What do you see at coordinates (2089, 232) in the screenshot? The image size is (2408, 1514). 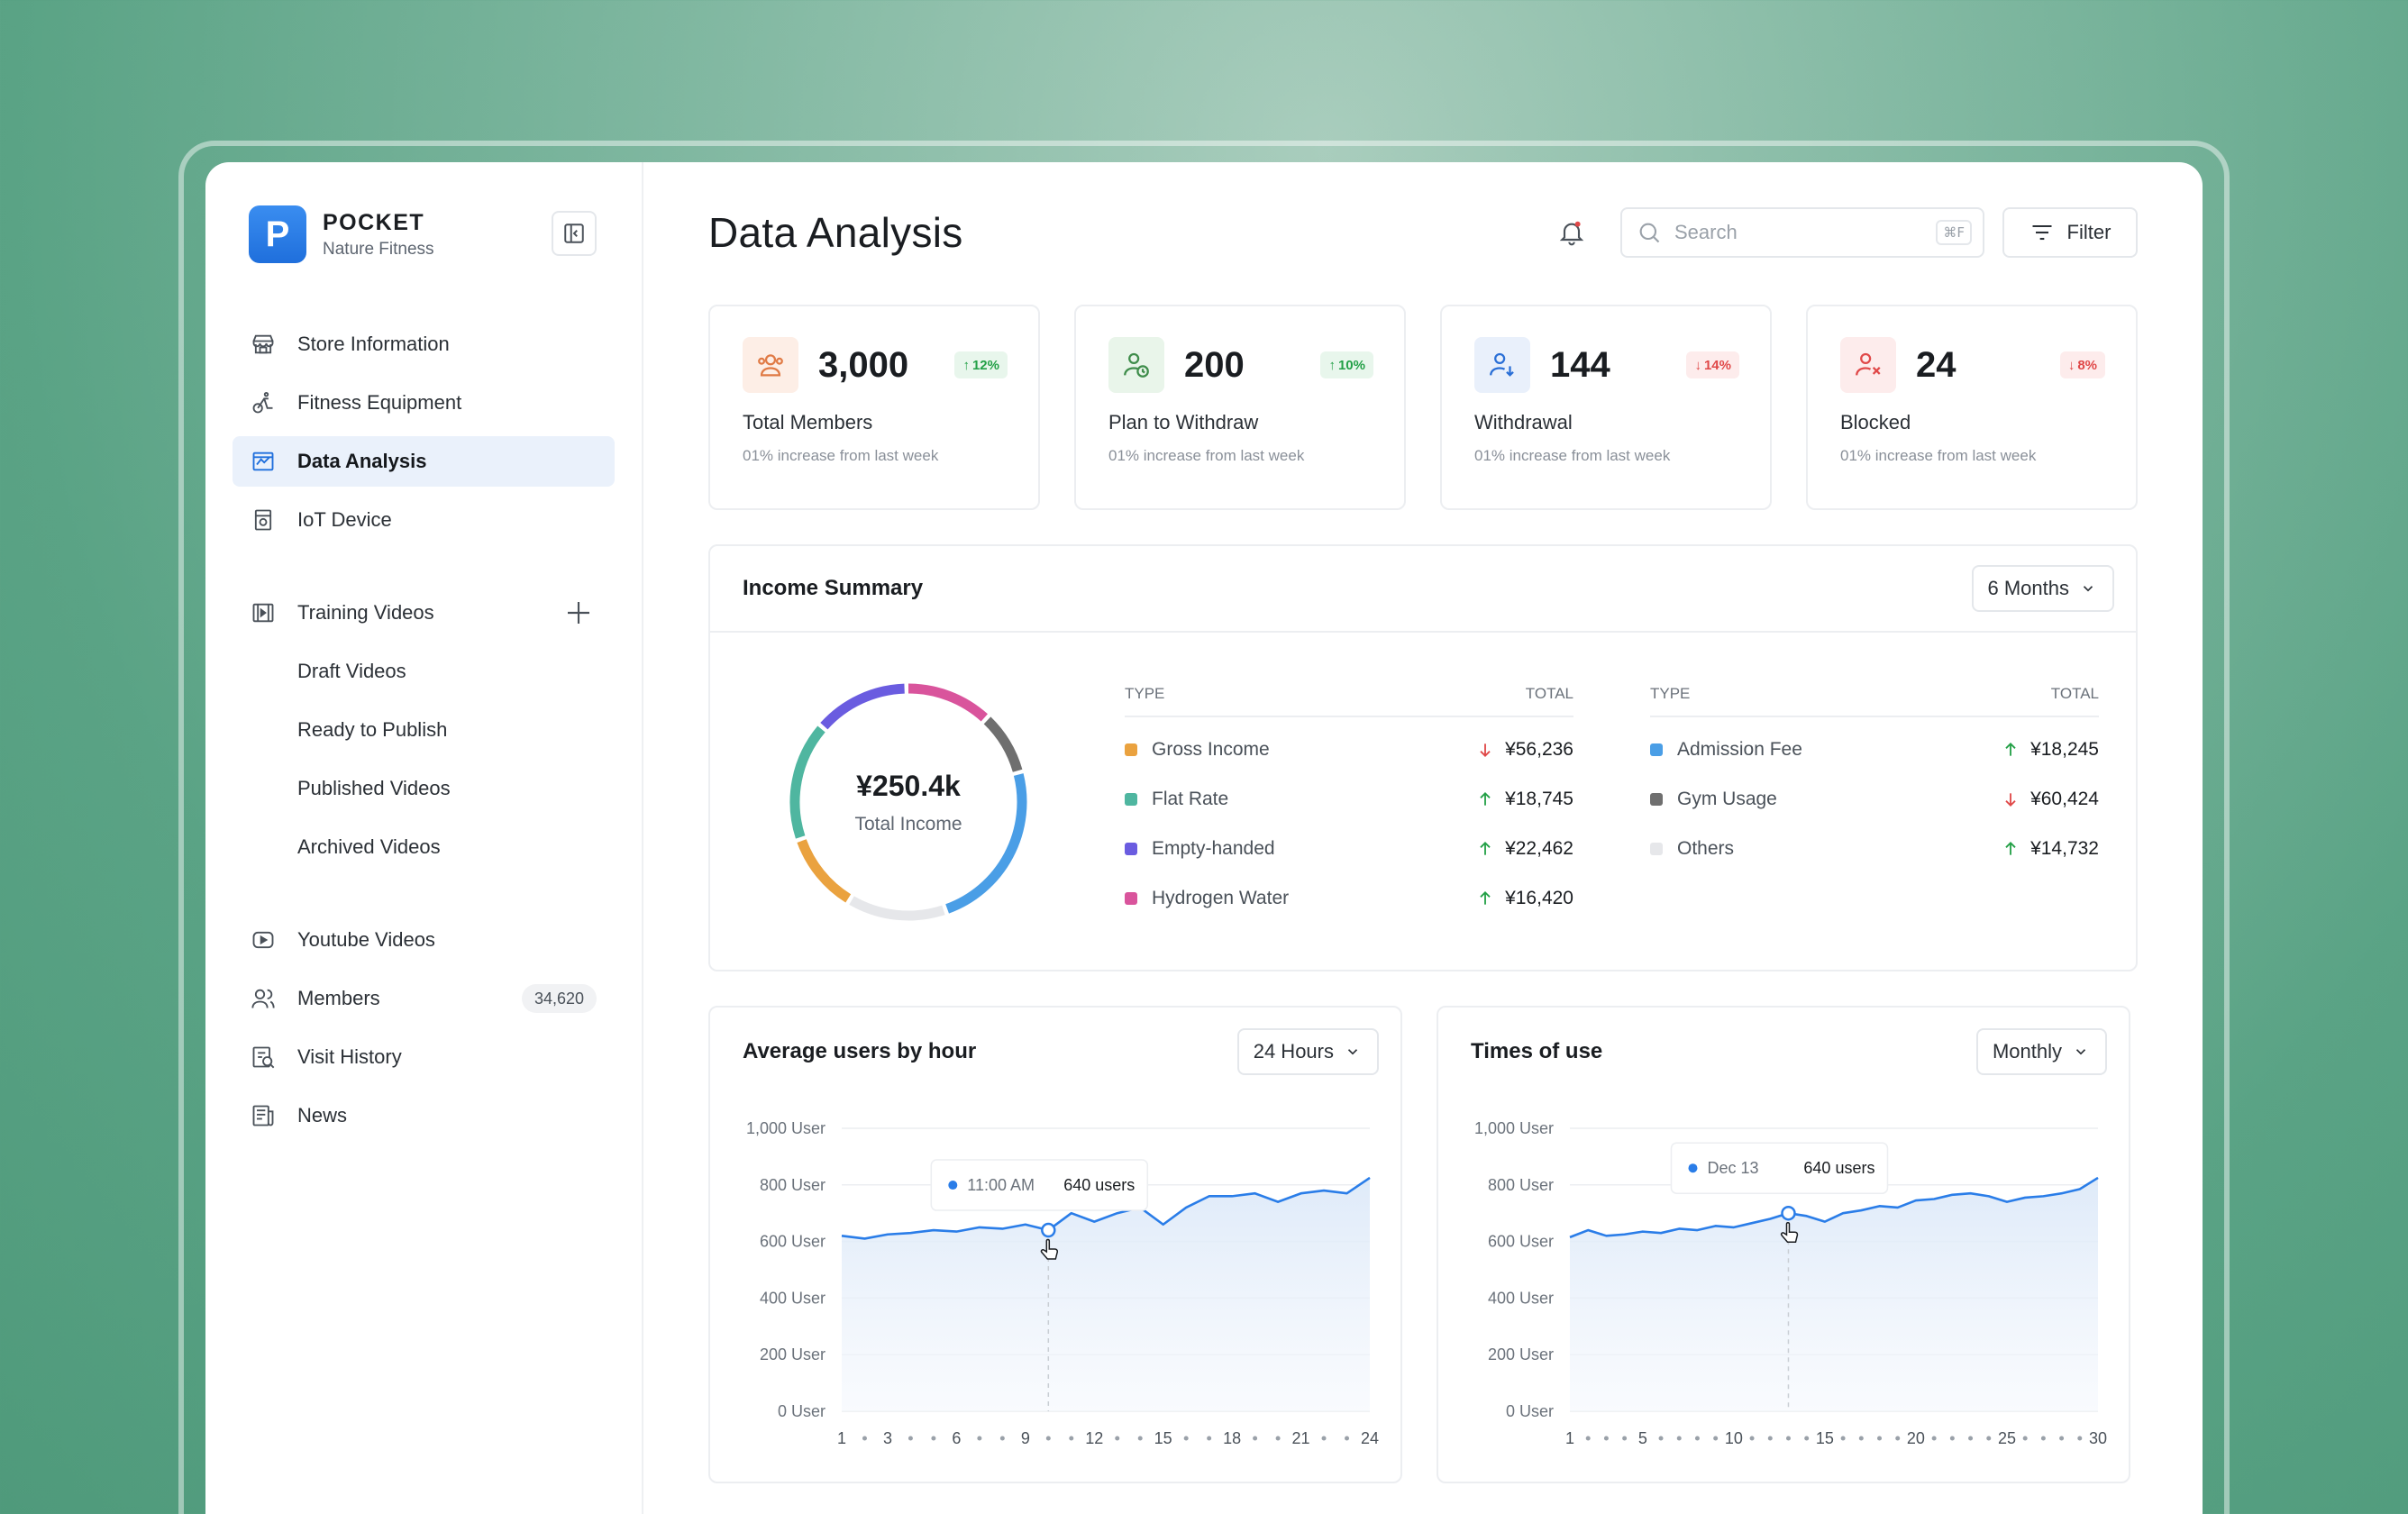 I see `filter-label: Filter` at bounding box center [2089, 232].